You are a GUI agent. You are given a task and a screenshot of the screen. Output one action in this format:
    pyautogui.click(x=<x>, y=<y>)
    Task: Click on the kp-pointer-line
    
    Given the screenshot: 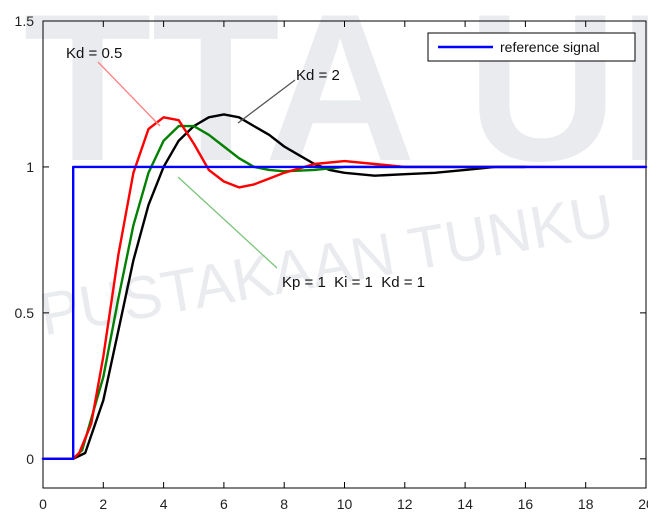 What is the action you would take?
    pyautogui.click(x=227, y=222)
    